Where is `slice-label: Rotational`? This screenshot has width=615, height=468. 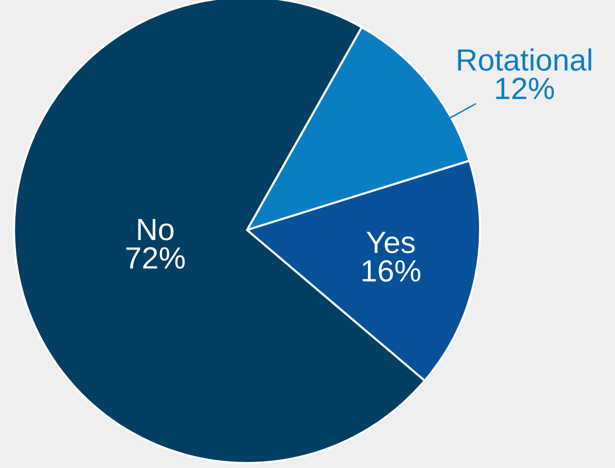
slice-label: Rotational is located at coordinates (525, 59).